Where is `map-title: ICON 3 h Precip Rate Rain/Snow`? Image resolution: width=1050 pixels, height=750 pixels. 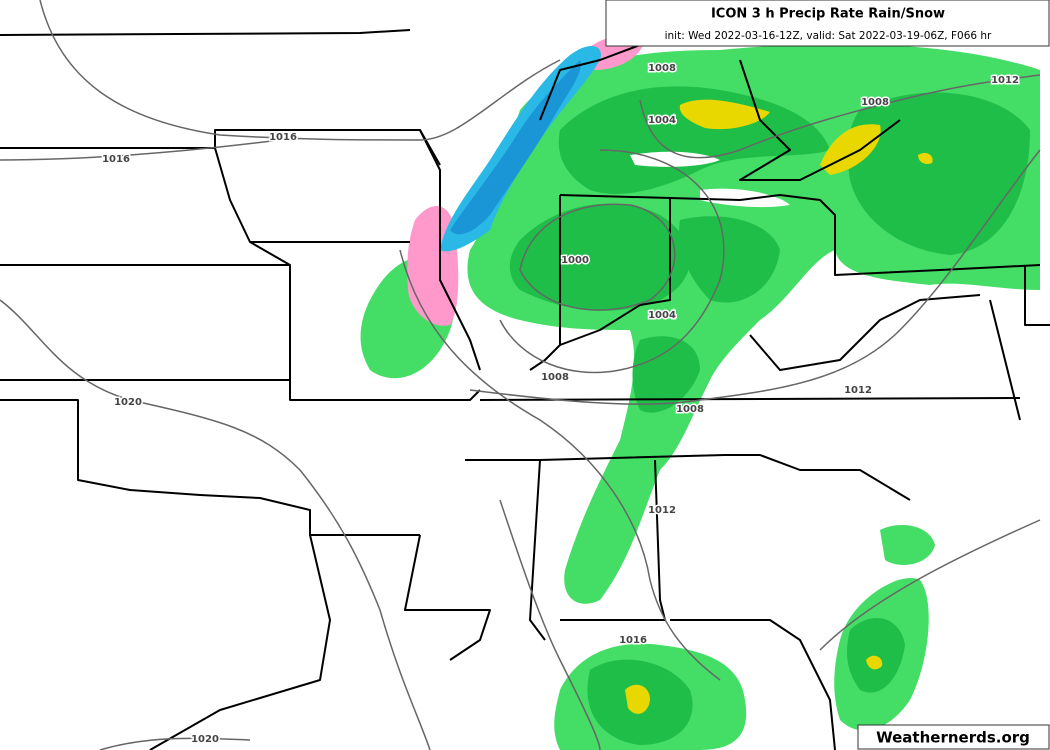 map-title: ICON 3 h Precip Rate Rain/Snow is located at coordinates (828, 14).